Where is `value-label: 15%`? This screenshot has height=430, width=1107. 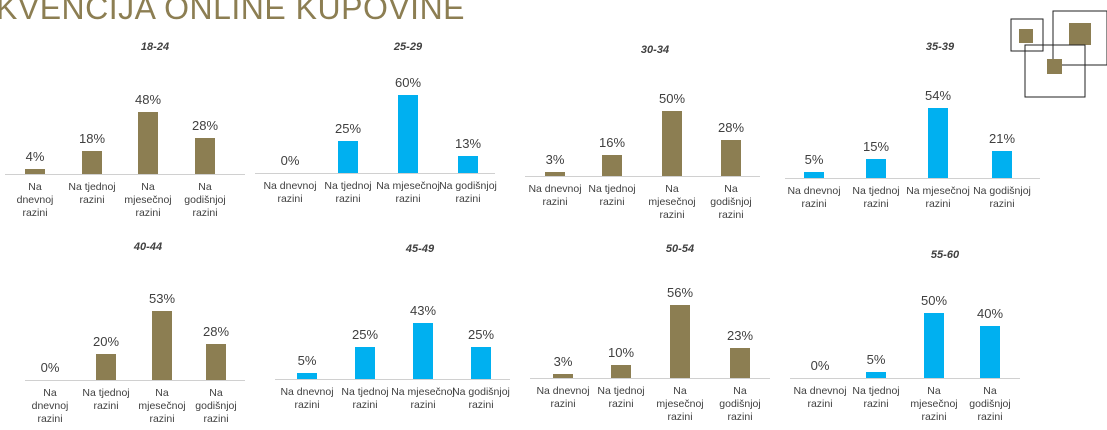
value-label: 15% is located at coordinates (876, 146).